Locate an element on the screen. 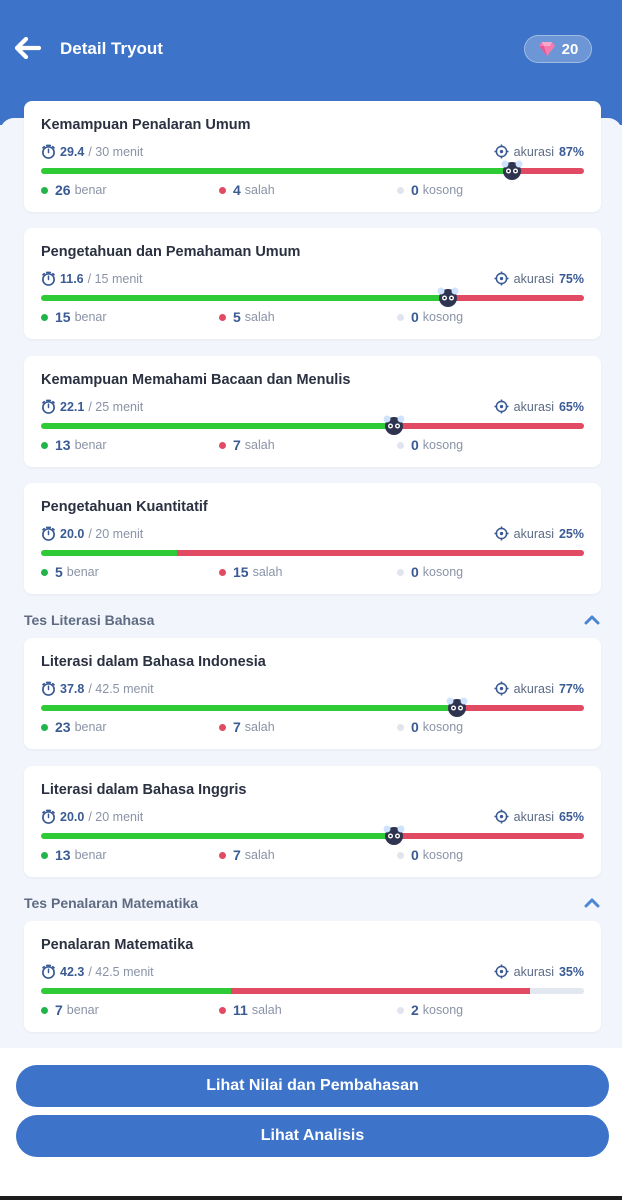 This screenshot has width=622, height=1200. gem-balance-badge: 20 is located at coordinates (558, 49).